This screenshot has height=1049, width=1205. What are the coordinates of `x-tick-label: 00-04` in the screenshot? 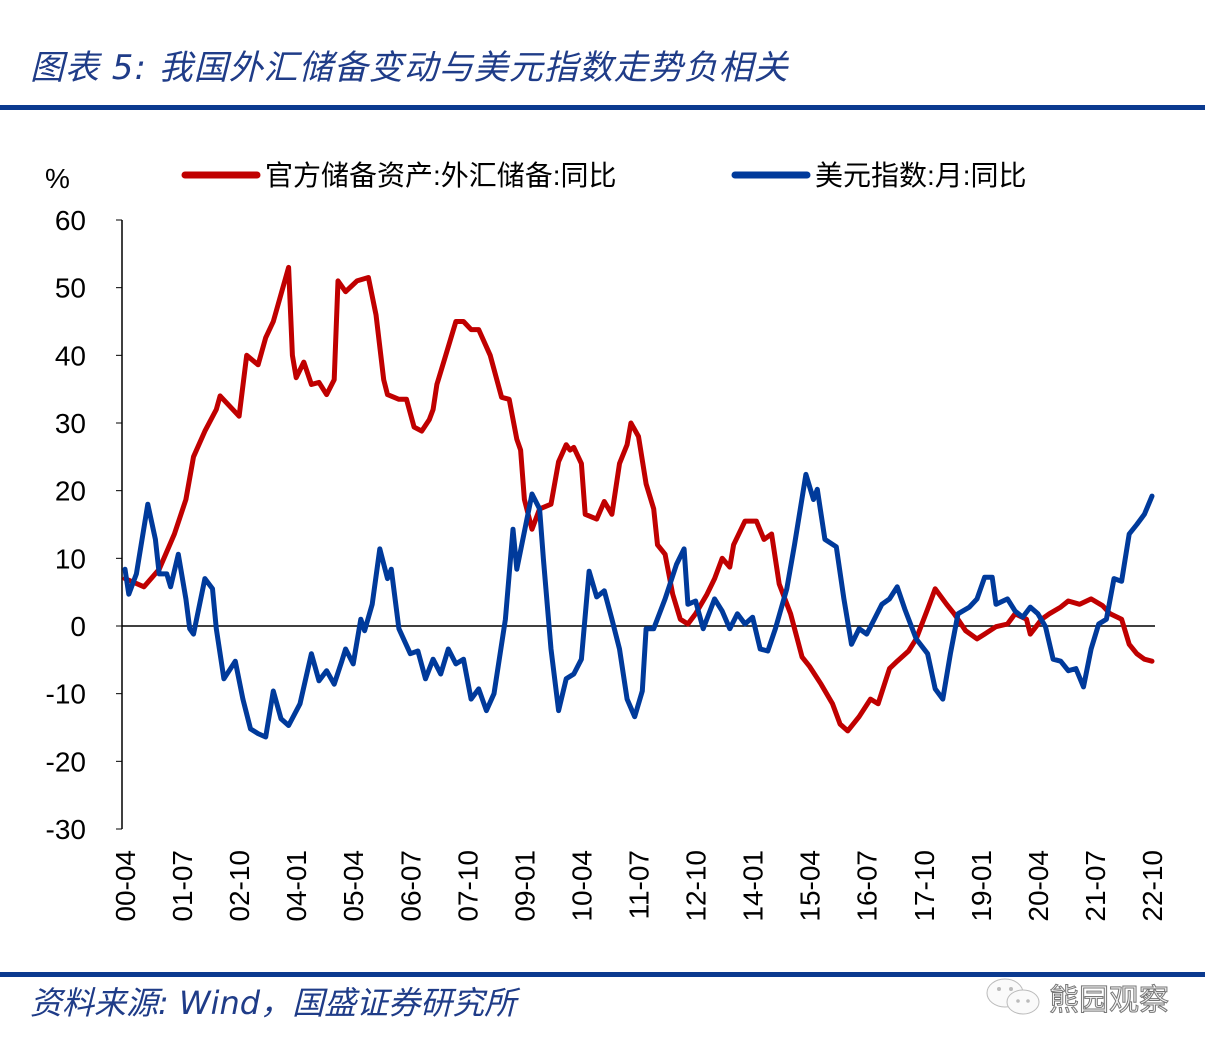 It's located at (125, 886).